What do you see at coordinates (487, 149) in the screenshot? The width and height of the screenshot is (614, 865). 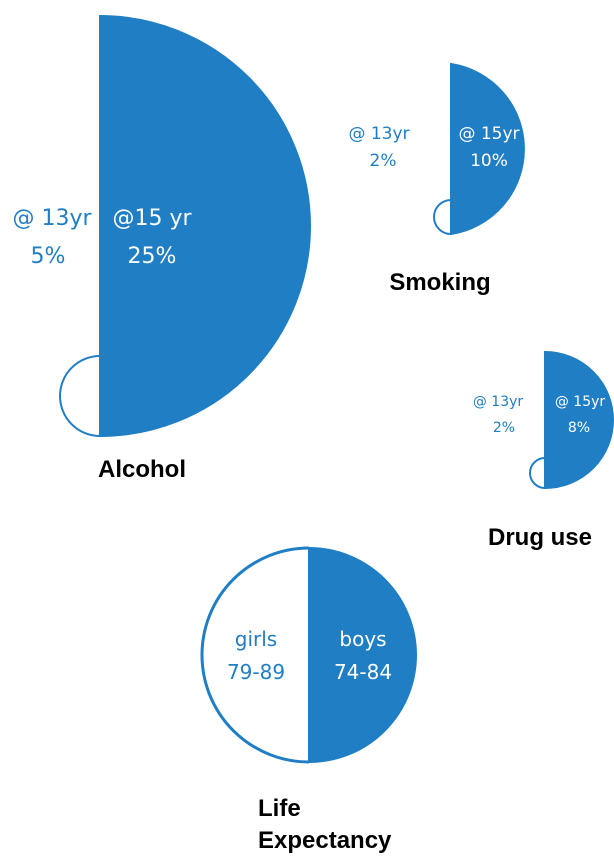 I see `smoking-15yr-semicircle` at bounding box center [487, 149].